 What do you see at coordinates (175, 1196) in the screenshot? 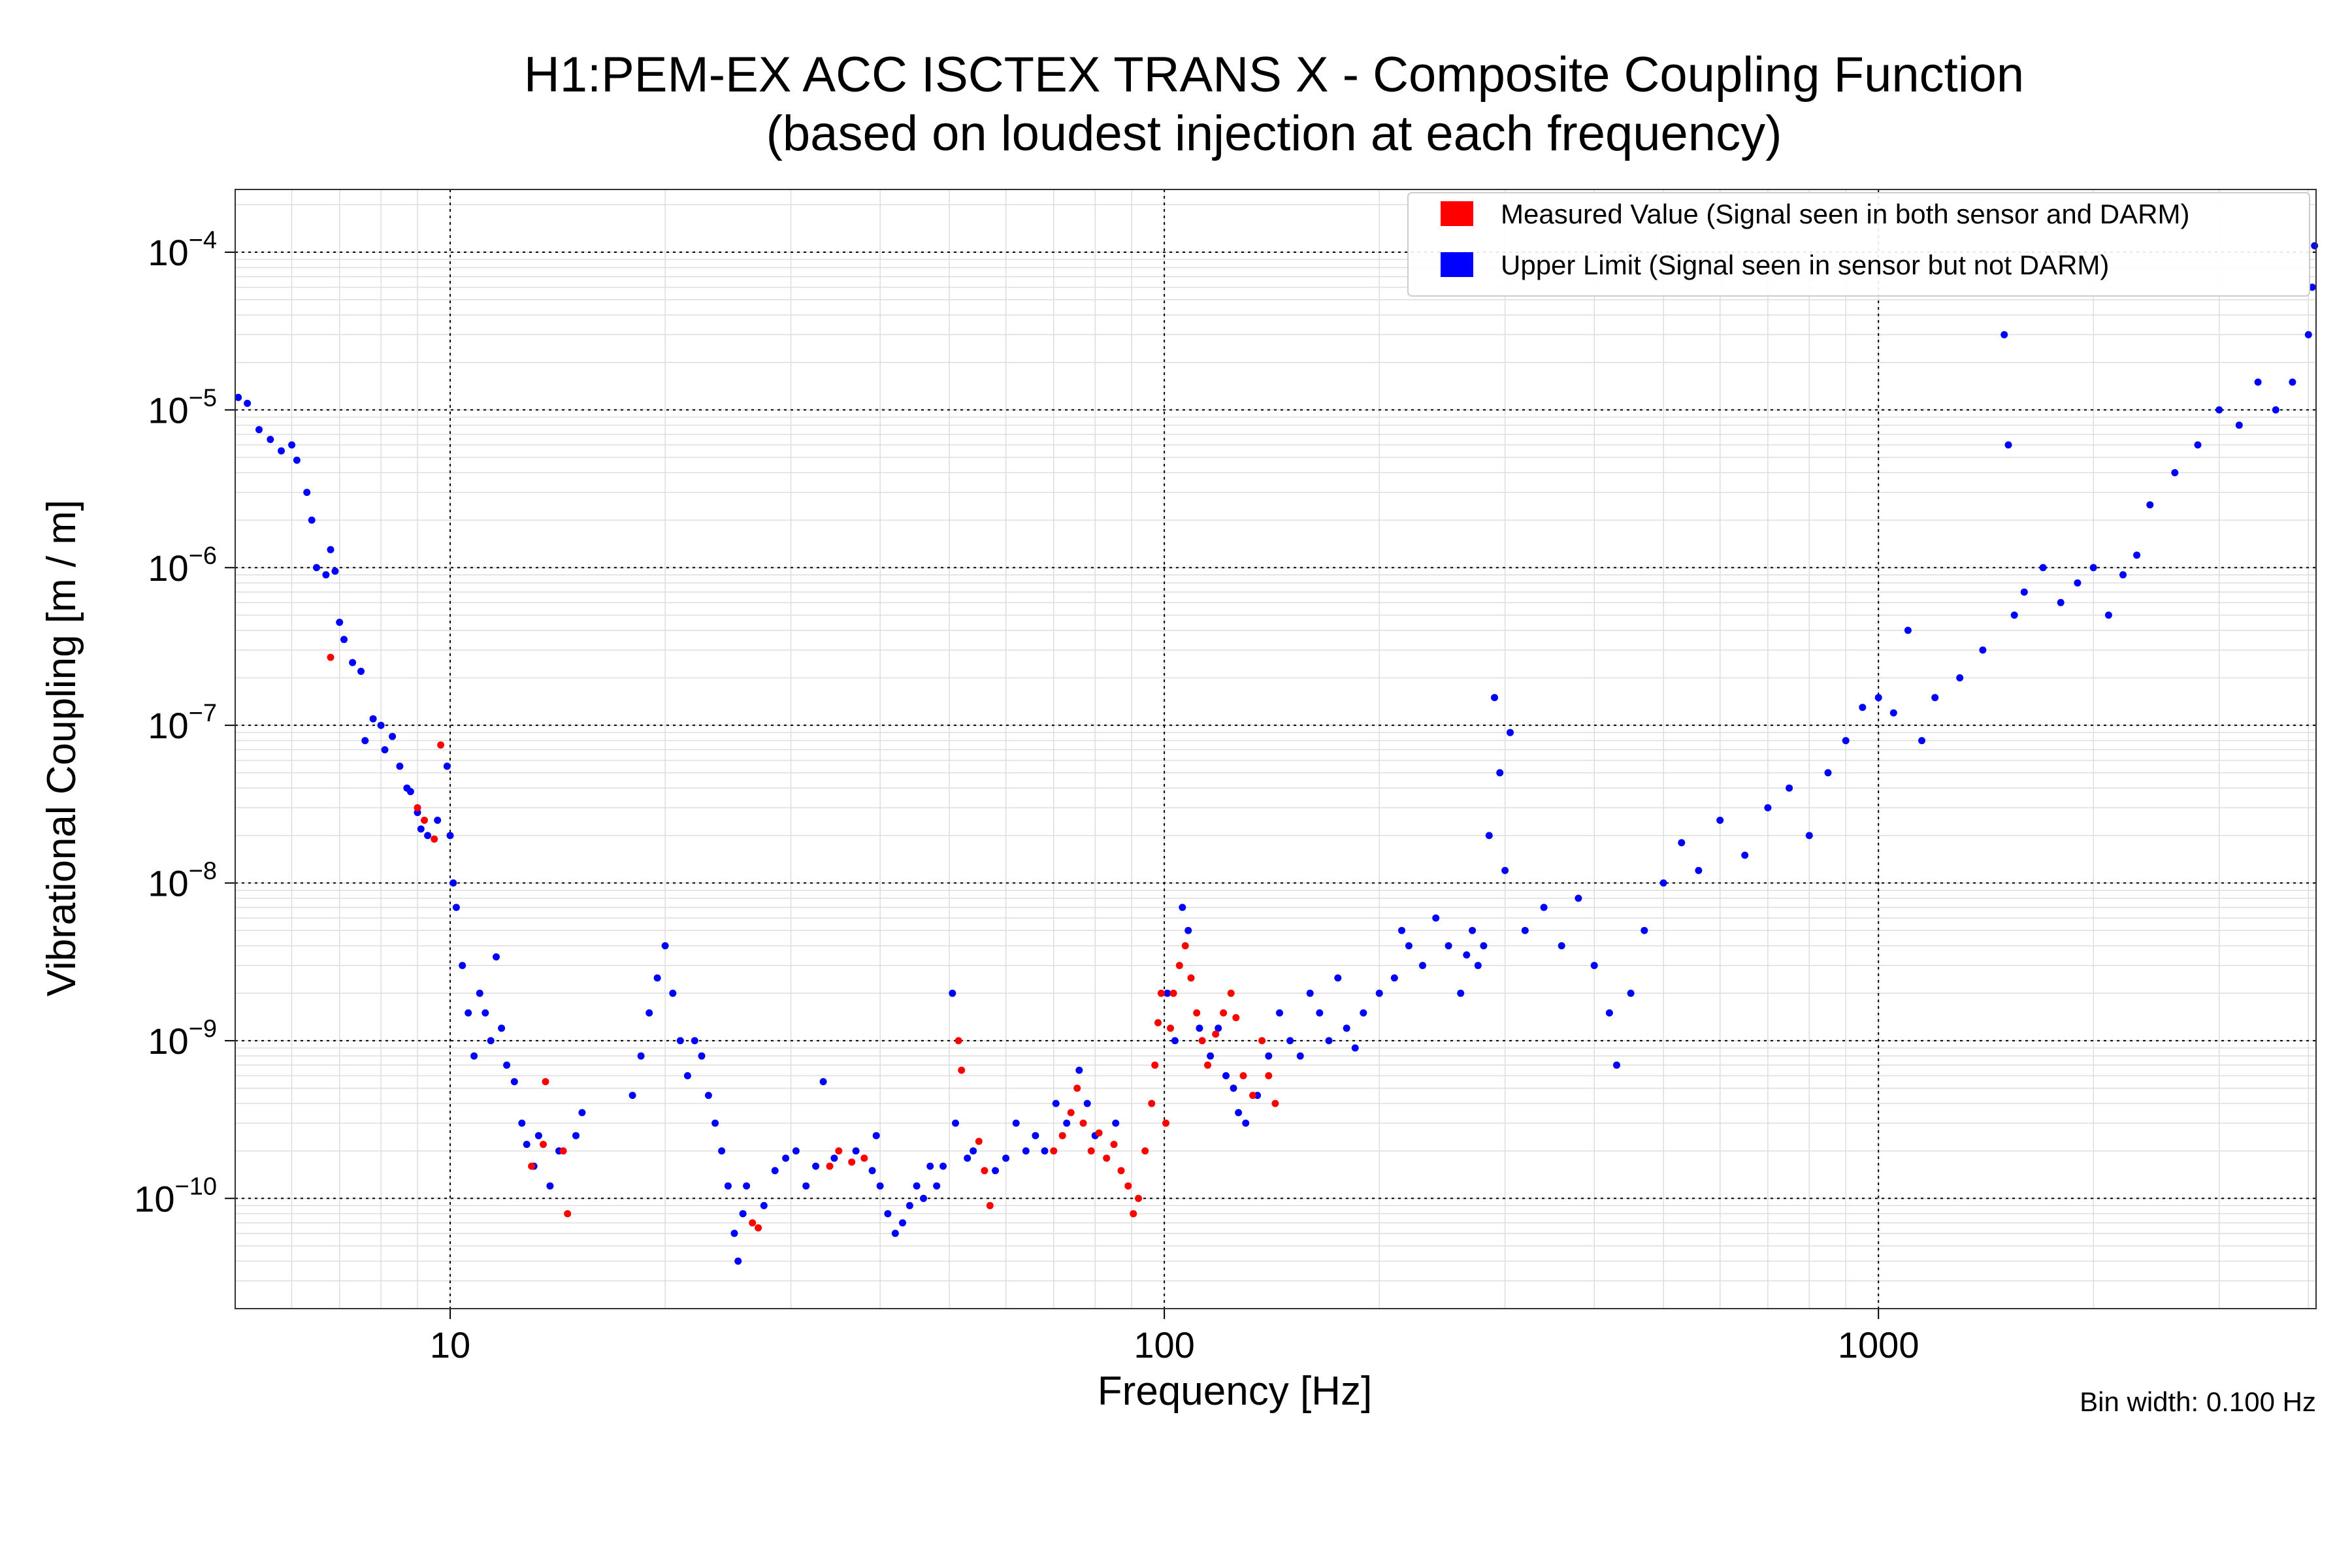
I see `y-tick-label: 10−10` at bounding box center [175, 1196].